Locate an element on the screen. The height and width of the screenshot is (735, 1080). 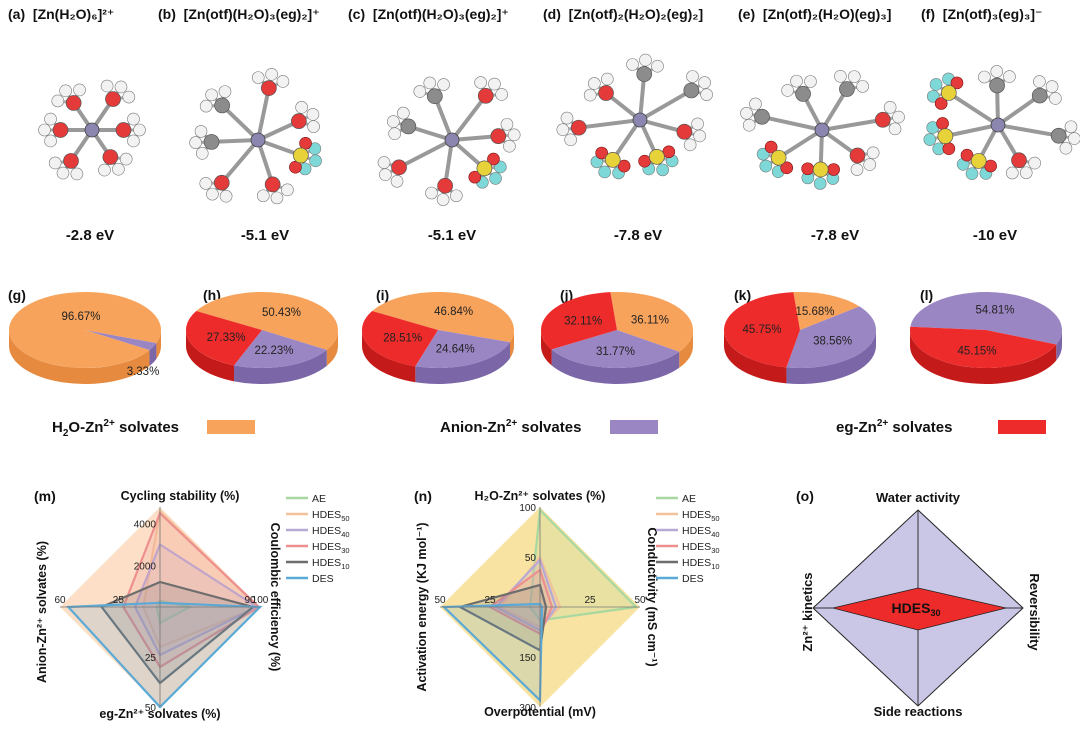
radar-tick-label: 90 is located at coordinates (250, 600).